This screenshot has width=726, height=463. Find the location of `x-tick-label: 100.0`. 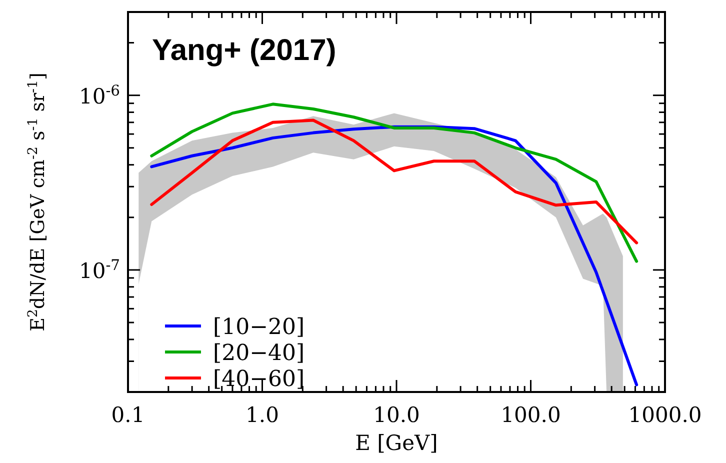

x-tick-label: 100.0 is located at coordinates (530, 415).